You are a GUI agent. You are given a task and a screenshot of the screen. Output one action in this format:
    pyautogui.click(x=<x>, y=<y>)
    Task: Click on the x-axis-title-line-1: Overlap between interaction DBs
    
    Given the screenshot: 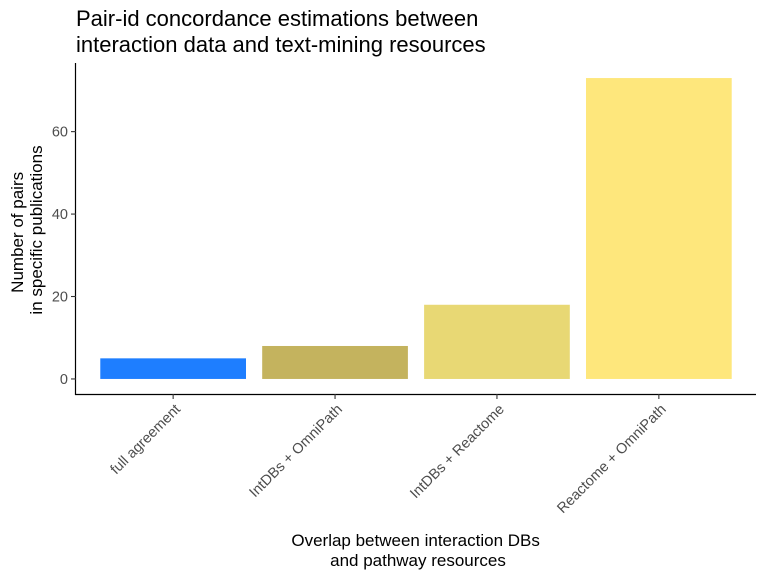 What is the action you would take?
    pyautogui.click(x=415, y=540)
    